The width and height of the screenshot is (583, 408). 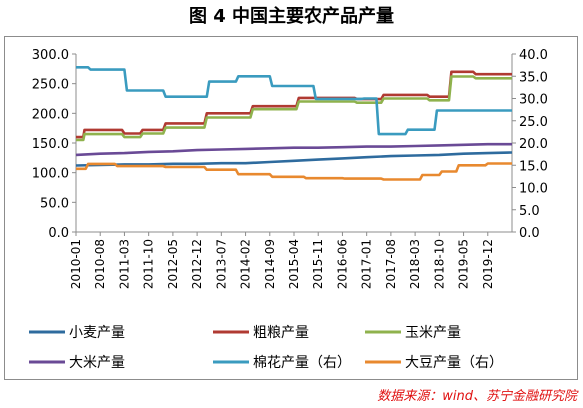 I want to click on y-tick-label-left: 50.0, so click(x=54, y=203).